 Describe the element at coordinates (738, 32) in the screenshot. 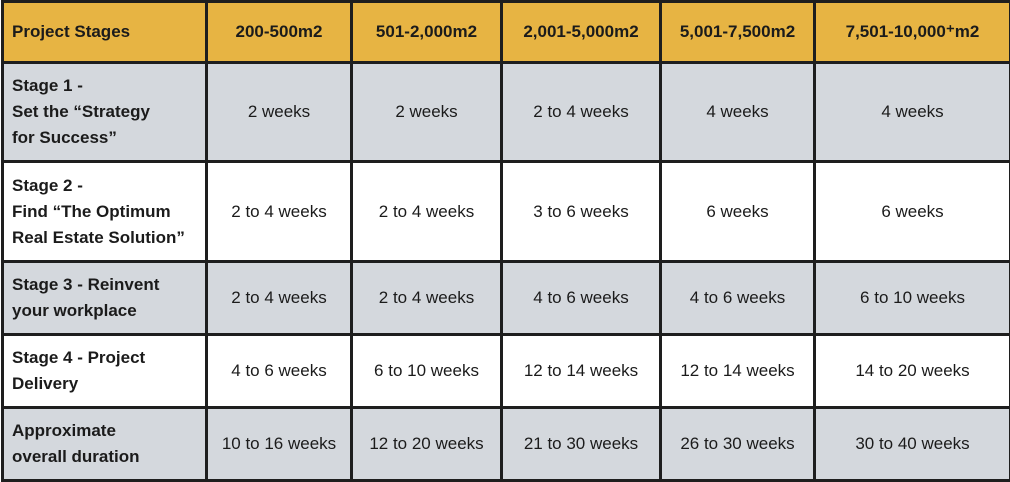

I see `header-cell: 5,001-7,500m2` at that location.